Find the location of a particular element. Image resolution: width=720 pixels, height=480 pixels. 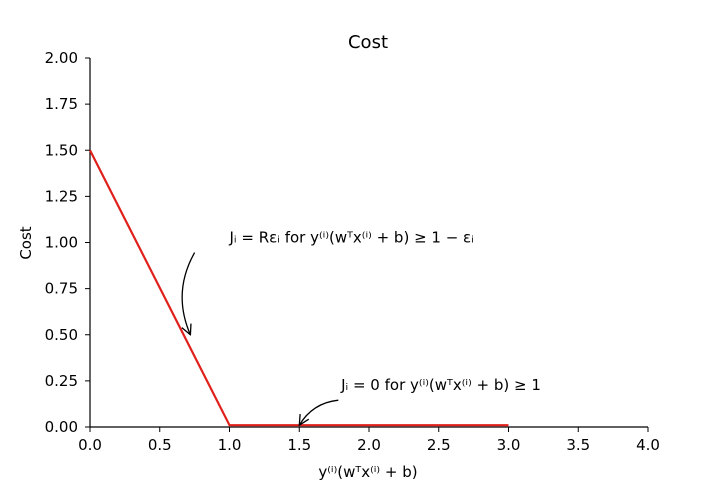

y-tick-label: 0.25 is located at coordinates (61, 381).